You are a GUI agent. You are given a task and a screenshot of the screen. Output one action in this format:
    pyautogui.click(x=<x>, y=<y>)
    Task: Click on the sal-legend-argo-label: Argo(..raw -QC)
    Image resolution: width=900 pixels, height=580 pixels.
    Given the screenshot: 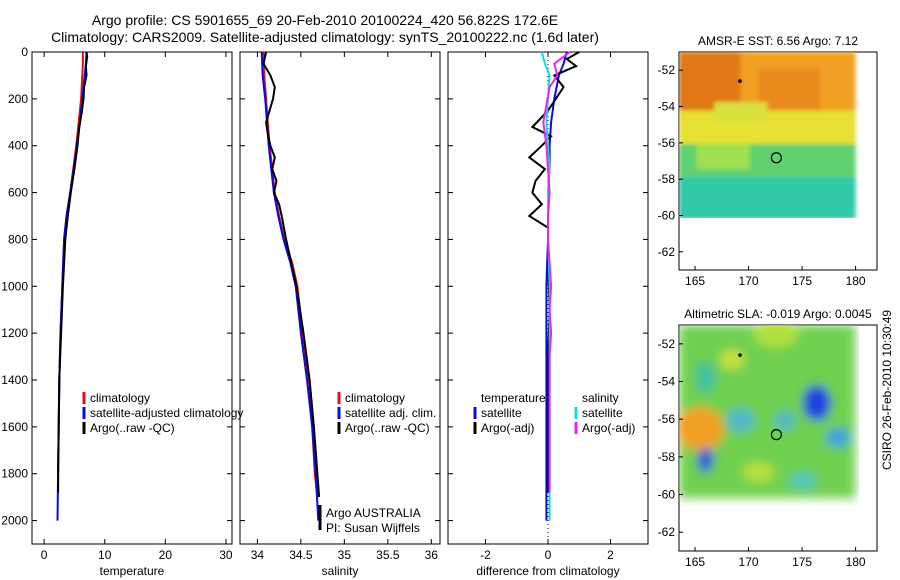 What is the action you would take?
    pyautogui.click(x=387, y=428)
    